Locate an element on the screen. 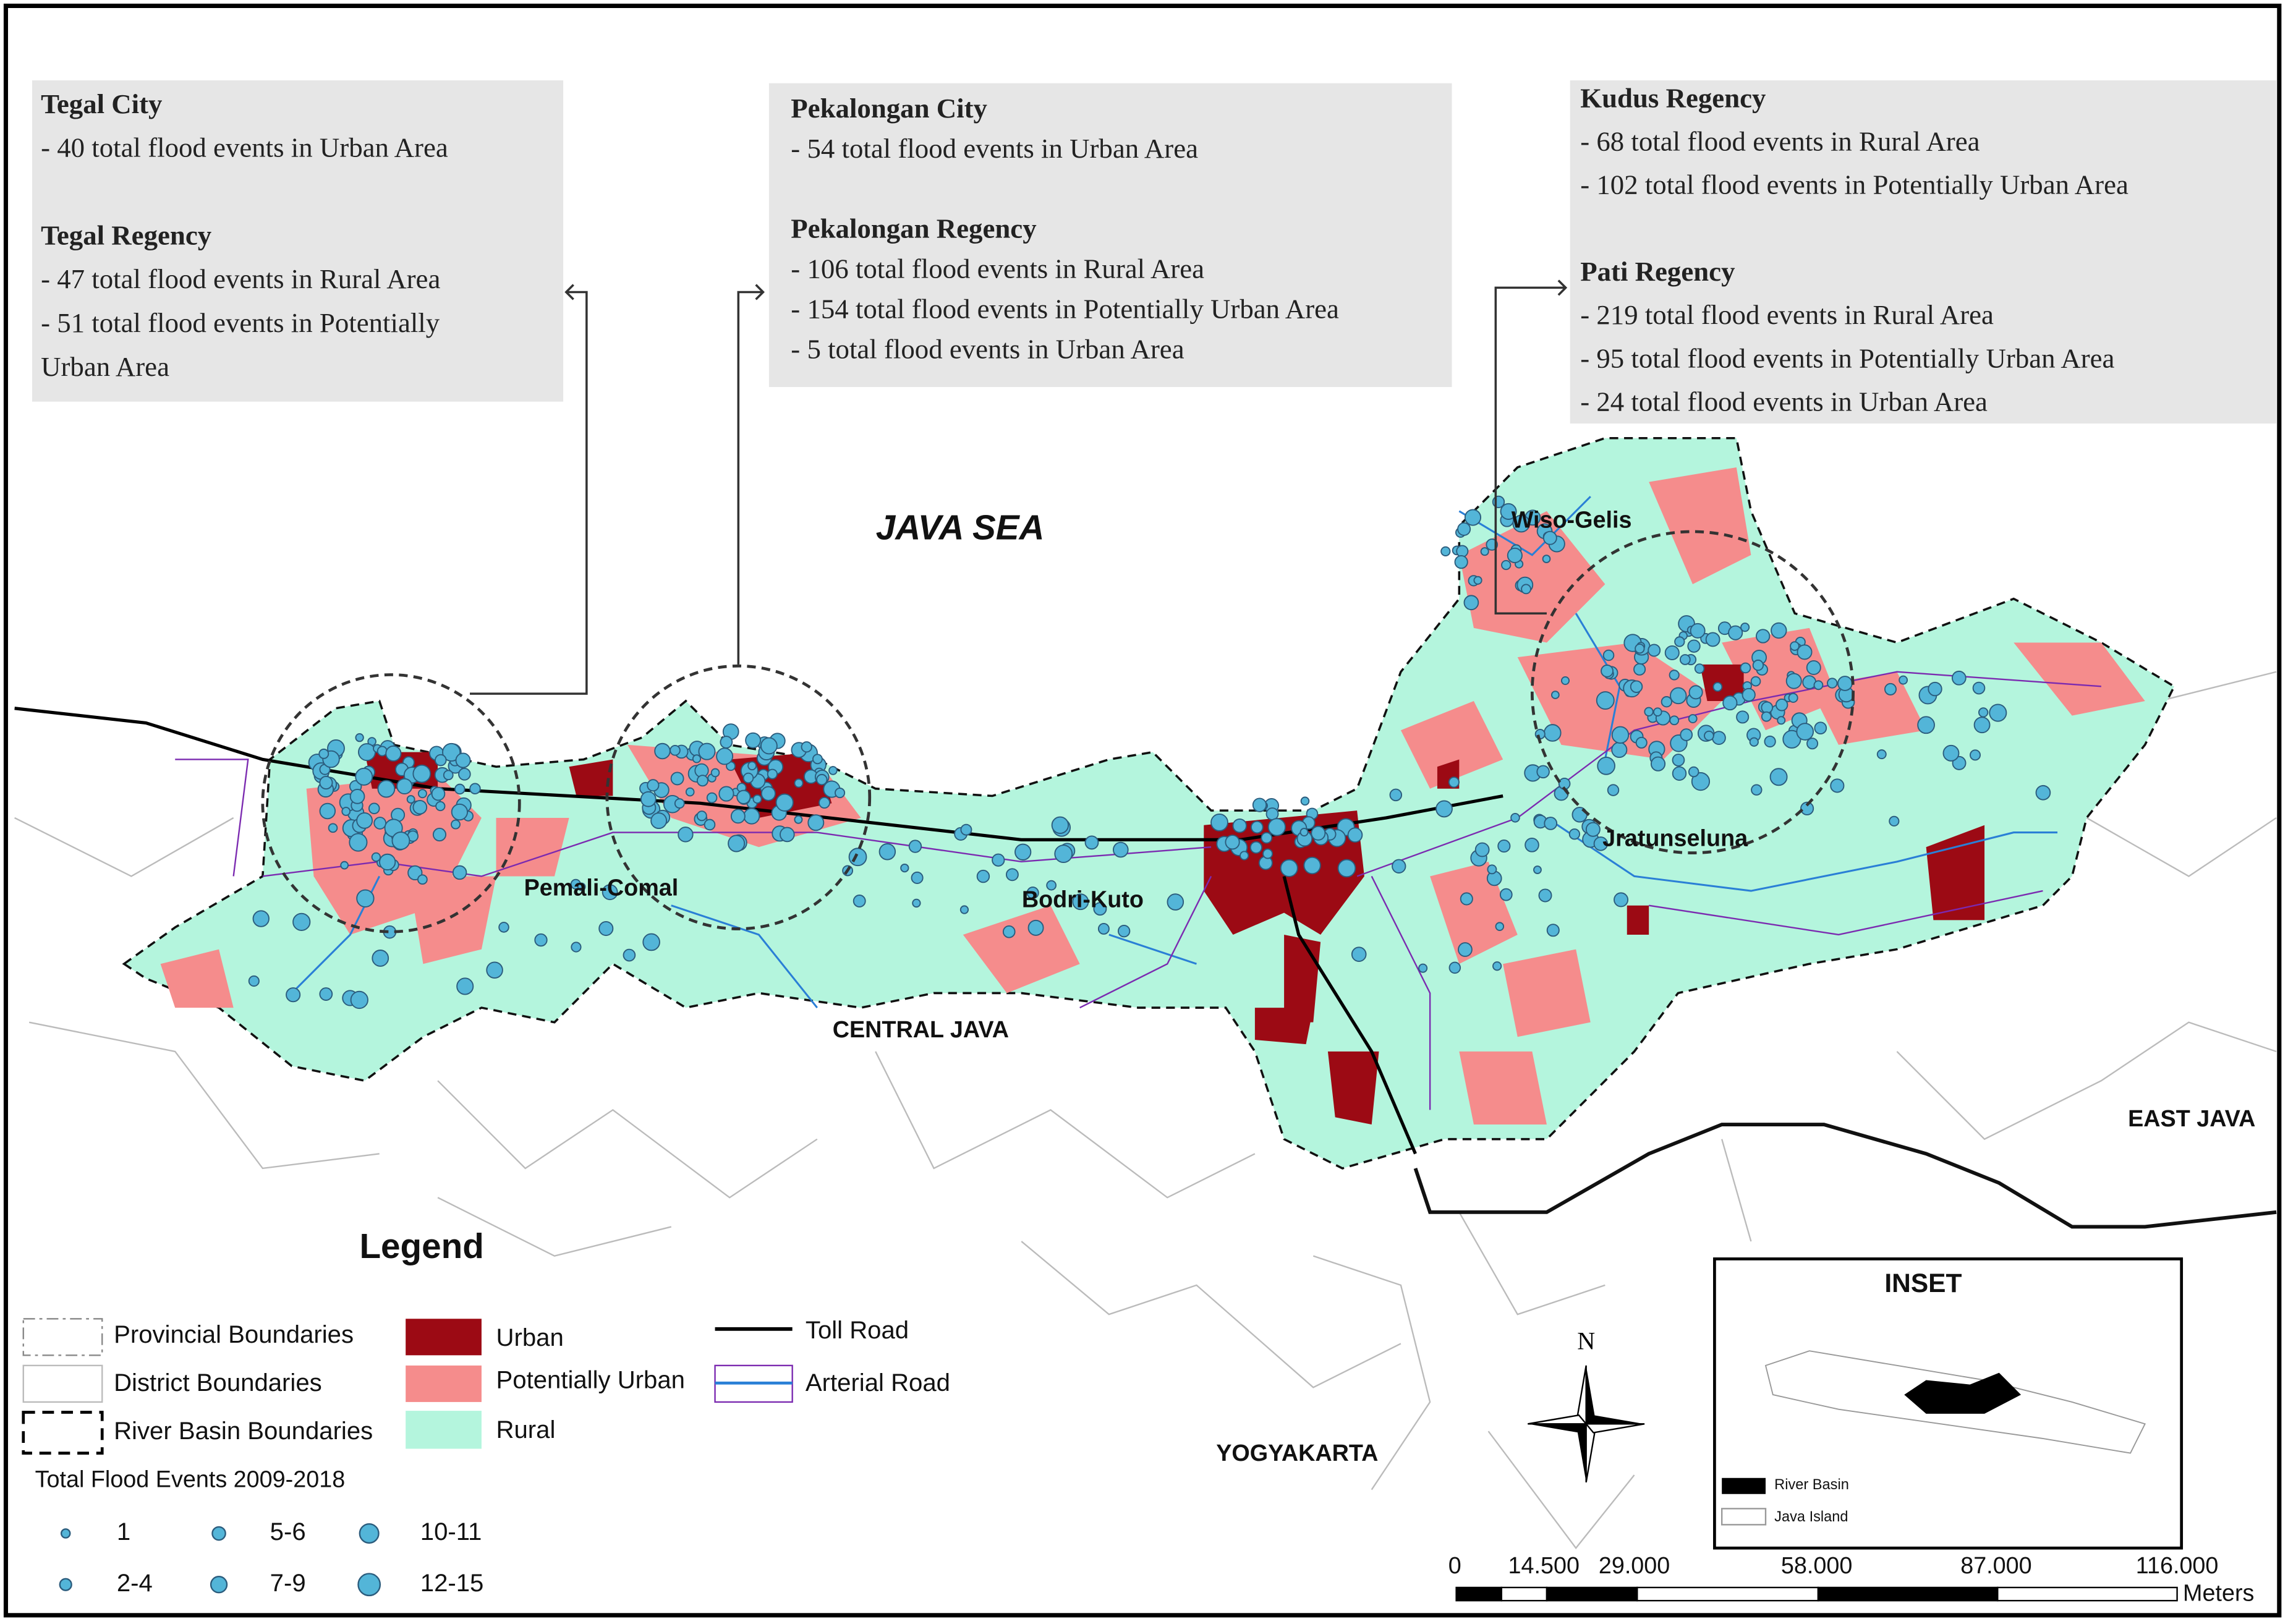 The width and height of the screenshot is (2288, 1624). inset-label: Java Island is located at coordinates (1811, 1517).